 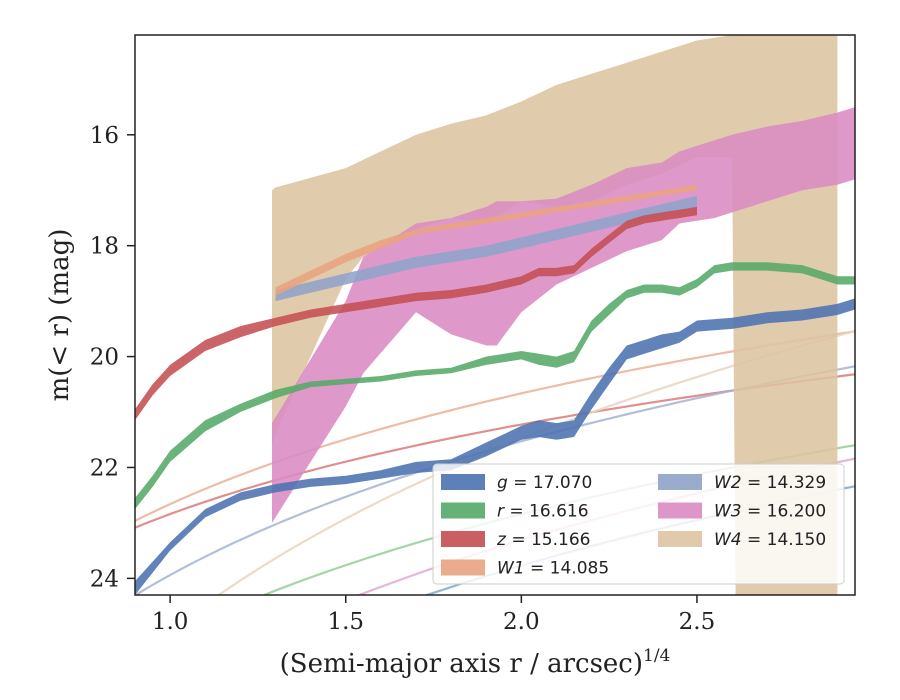 I want to click on x-tick-label: 2.0, so click(x=521, y=622).